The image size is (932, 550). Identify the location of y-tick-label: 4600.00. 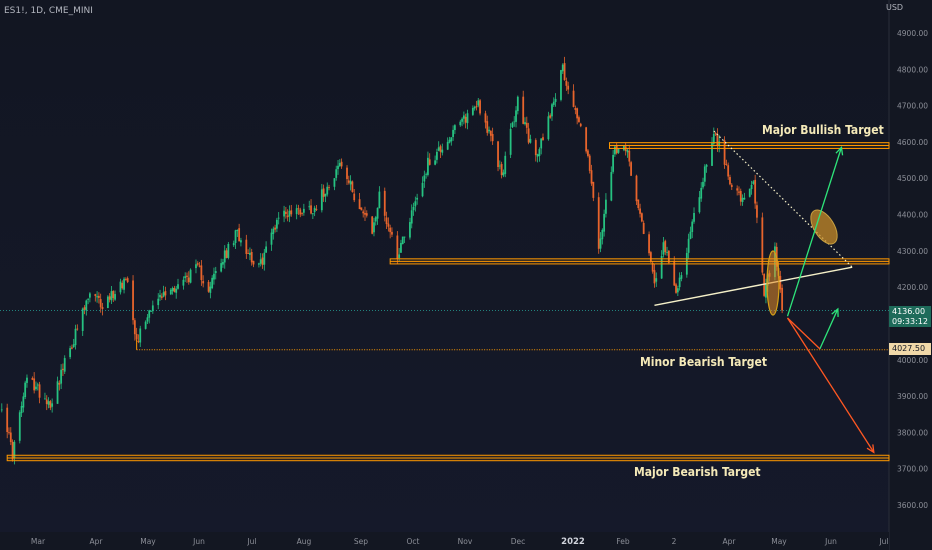
(912, 142).